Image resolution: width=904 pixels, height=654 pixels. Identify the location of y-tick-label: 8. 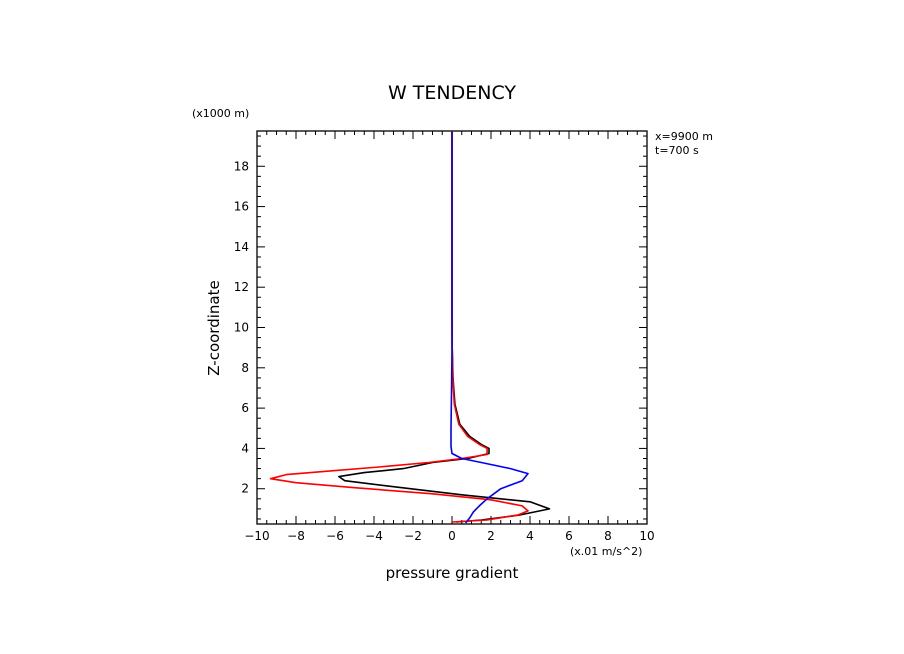
(245, 368).